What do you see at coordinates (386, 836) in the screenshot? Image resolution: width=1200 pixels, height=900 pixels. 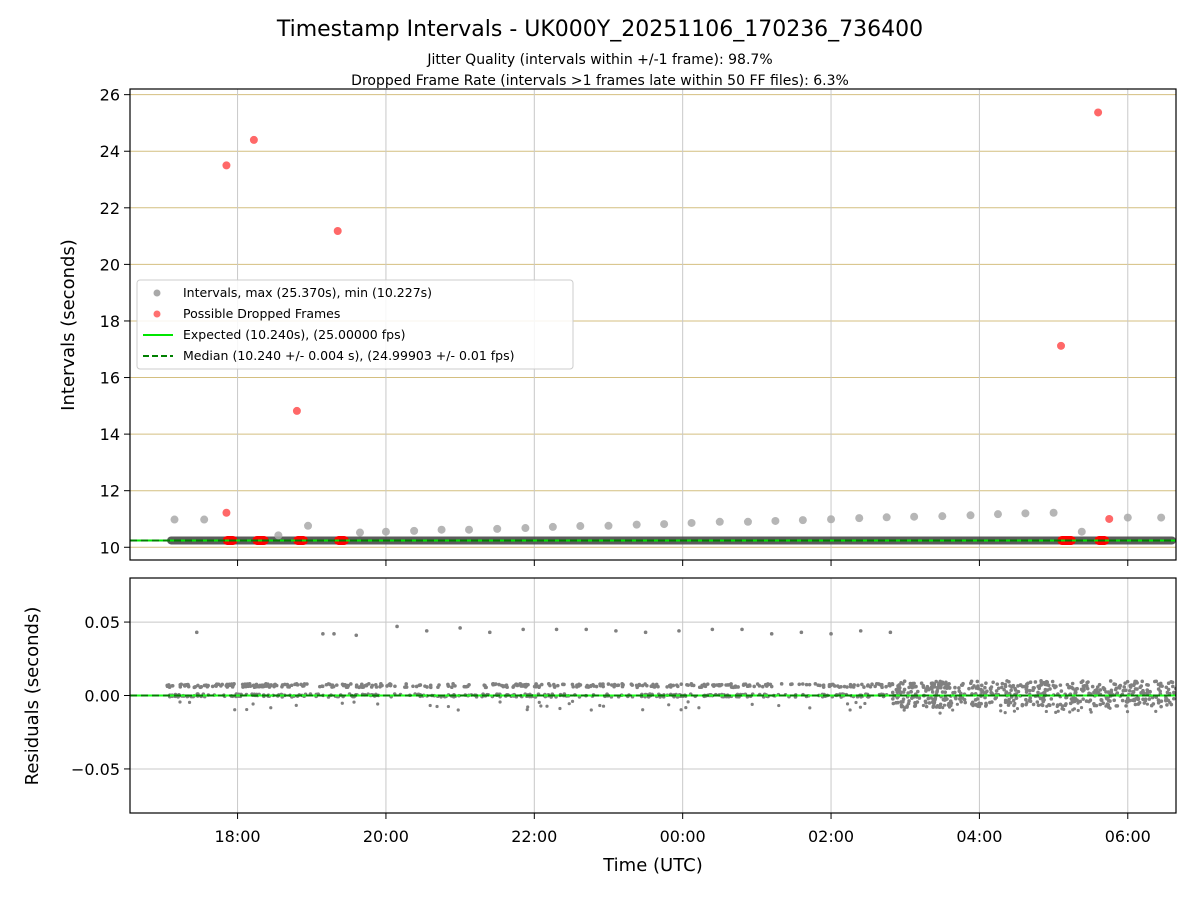 I see `x-tick-label: 20:00` at bounding box center [386, 836].